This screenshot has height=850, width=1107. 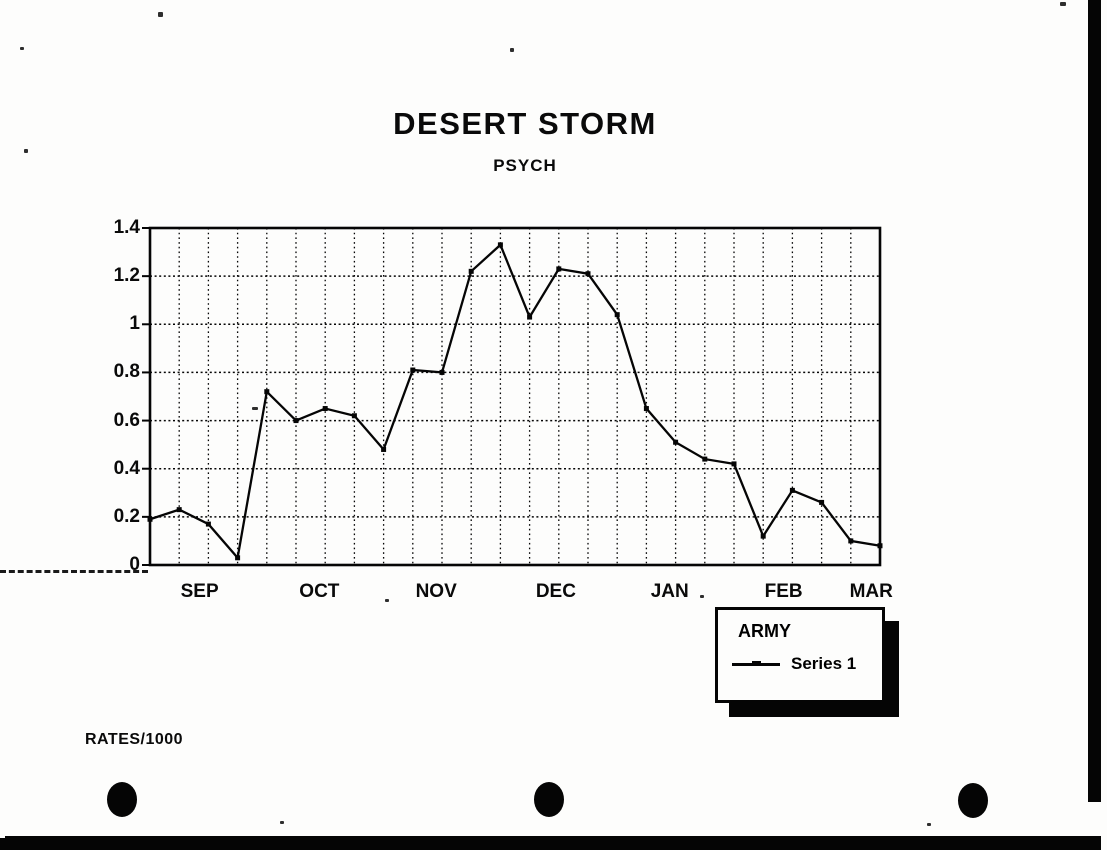 I want to click on punch-hole-dot-center, so click(x=549, y=799).